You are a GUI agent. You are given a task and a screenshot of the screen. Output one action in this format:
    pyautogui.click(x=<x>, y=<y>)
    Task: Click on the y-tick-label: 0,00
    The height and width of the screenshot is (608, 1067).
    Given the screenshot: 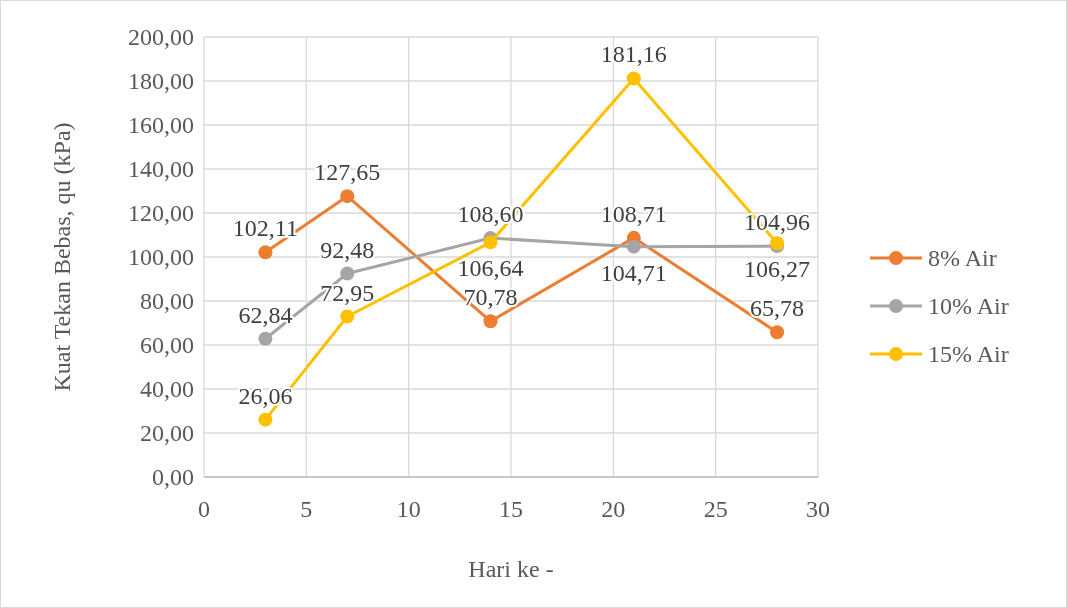 What is the action you would take?
    pyautogui.click(x=173, y=477)
    